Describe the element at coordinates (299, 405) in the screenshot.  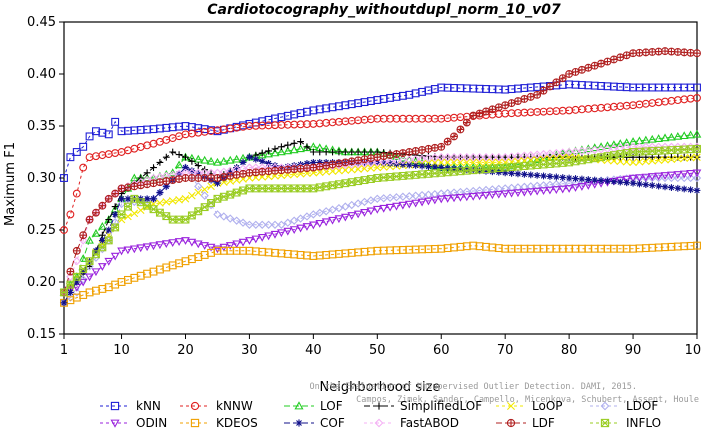
I see `legend-marker-lof` at that location.